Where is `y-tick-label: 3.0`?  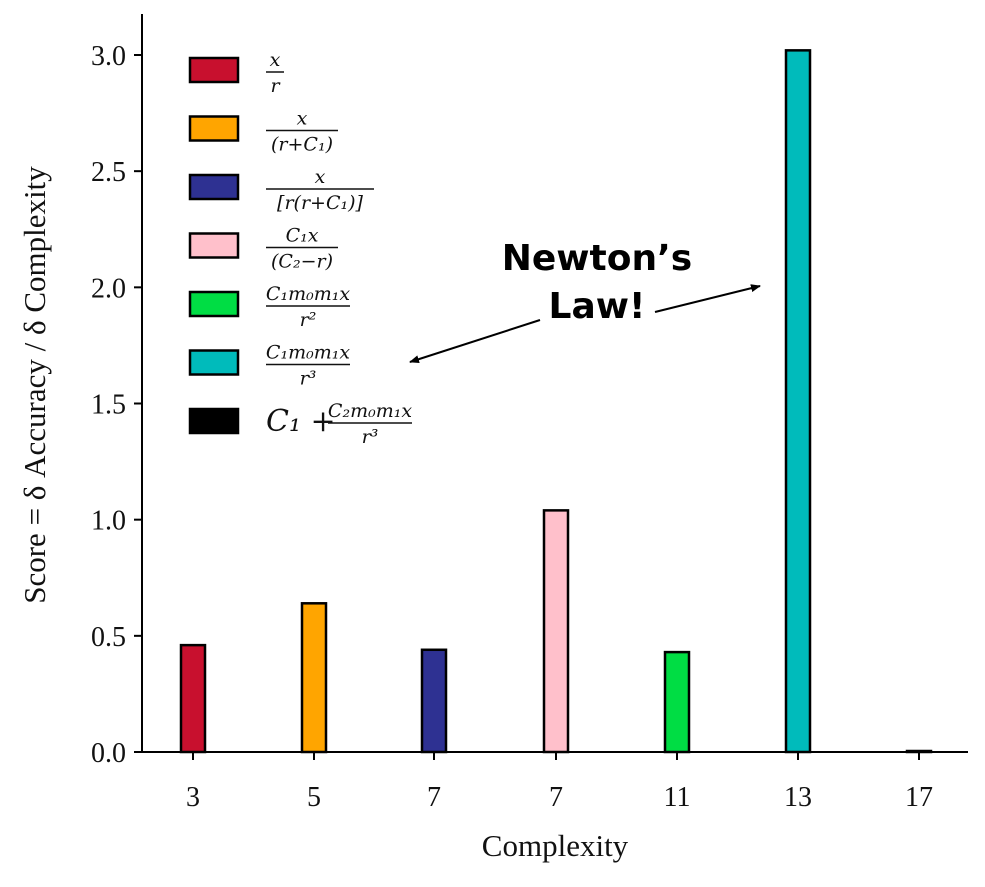 y-tick-label: 3.0 is located at coordinates (108, 56).